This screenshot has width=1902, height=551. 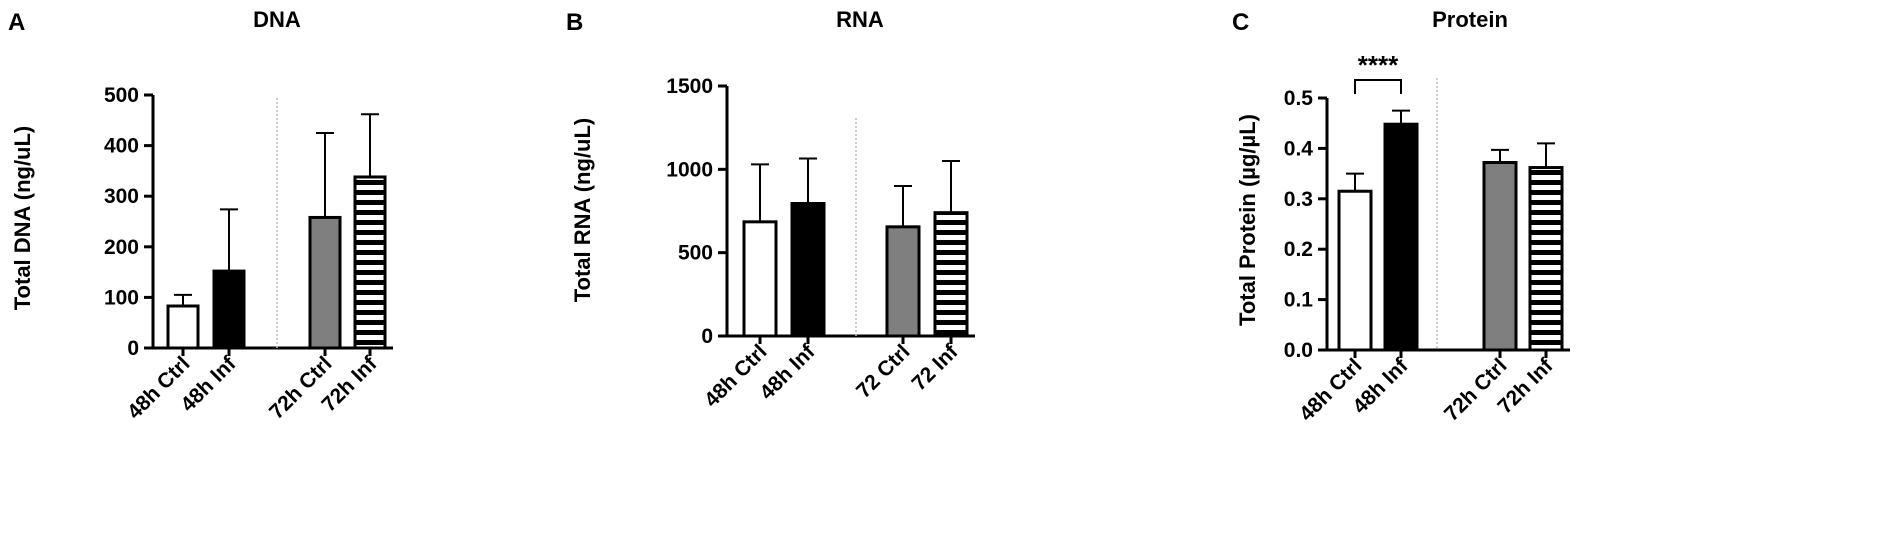 What do you see at coordinates (1470, 19) in the screenshot?
I see `chart-title: Protein` at bounding box center [1470, 19].